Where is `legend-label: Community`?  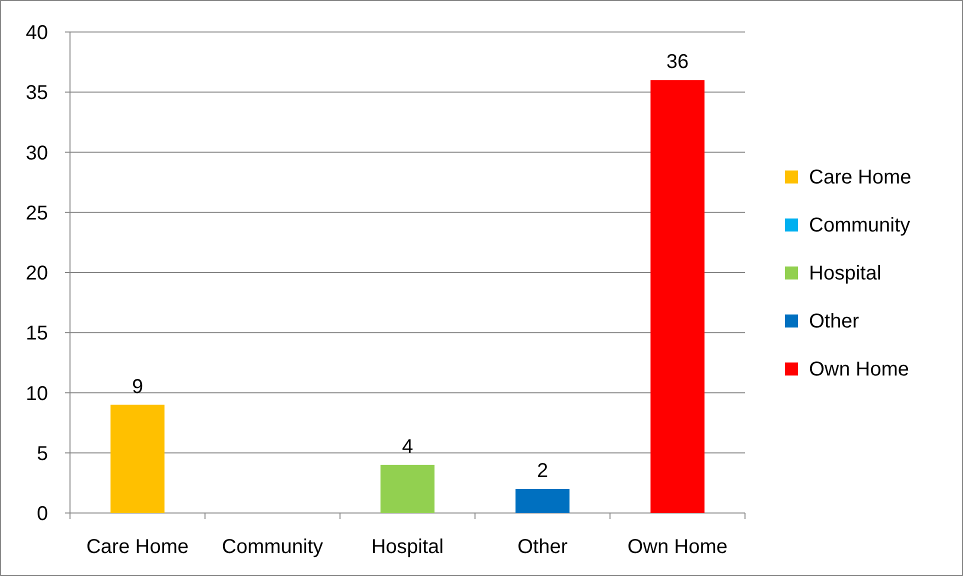
legend-label: Community is located at coordinates (859, 225).